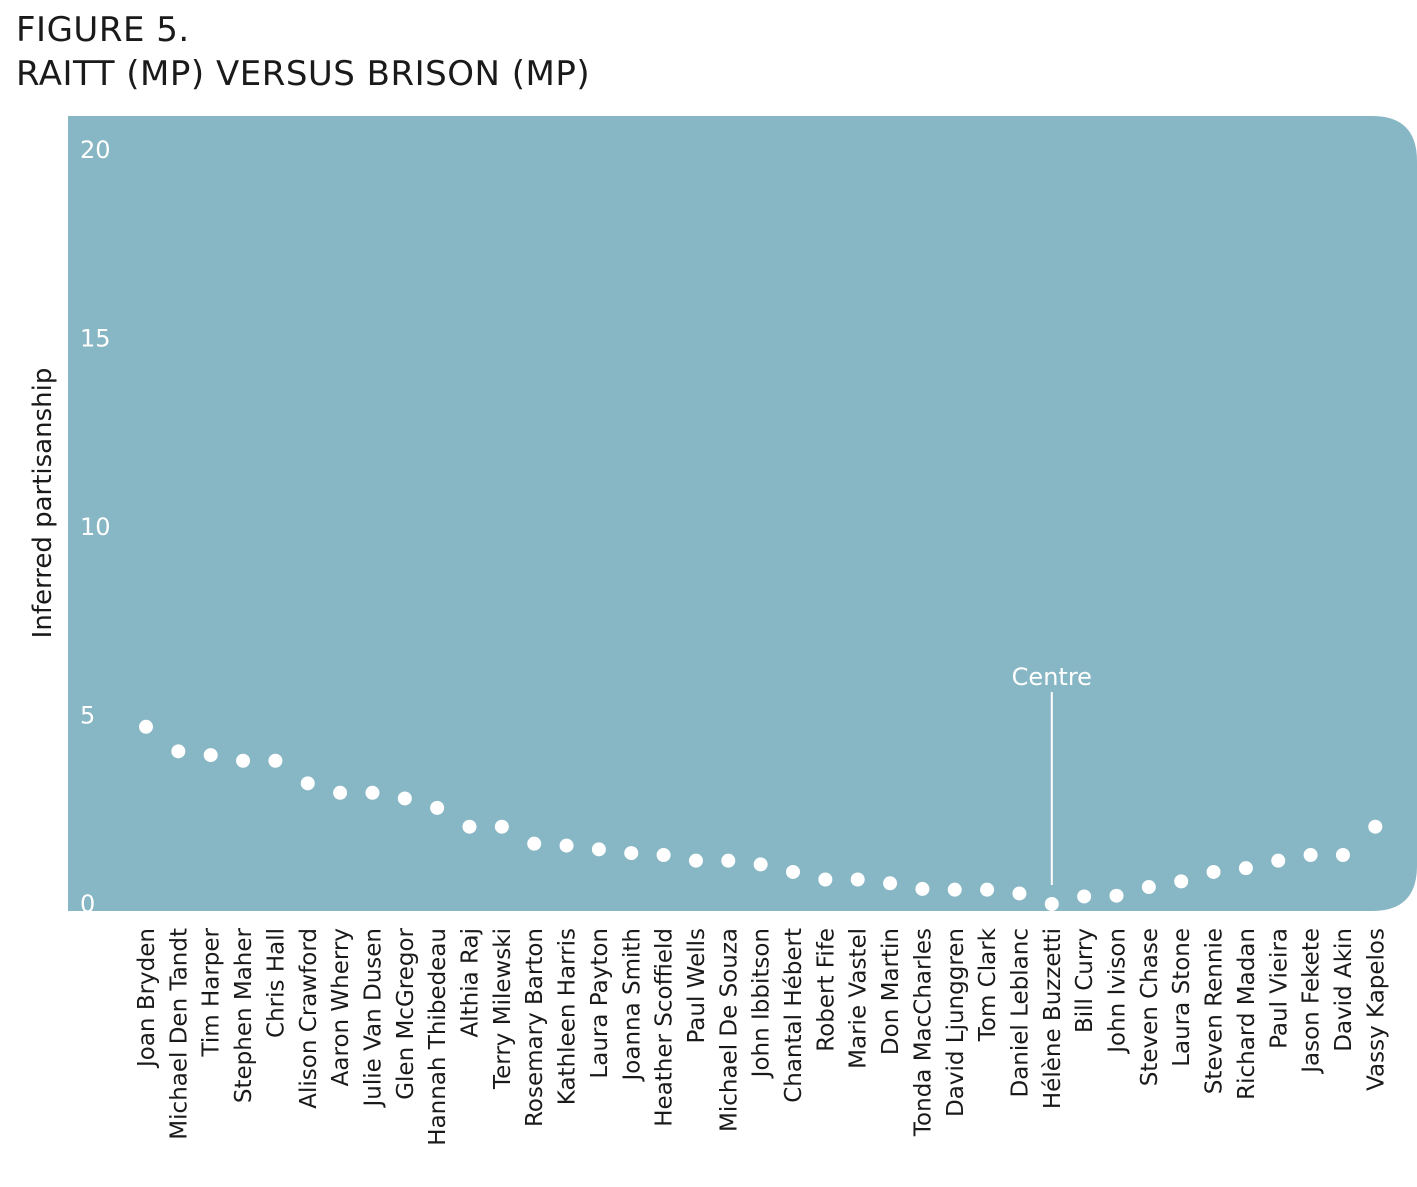 Image resolution: width=1417 pixels, height=1187 pixels. I want to click on x-tick-label: John Ivison, so click(1118, 991).